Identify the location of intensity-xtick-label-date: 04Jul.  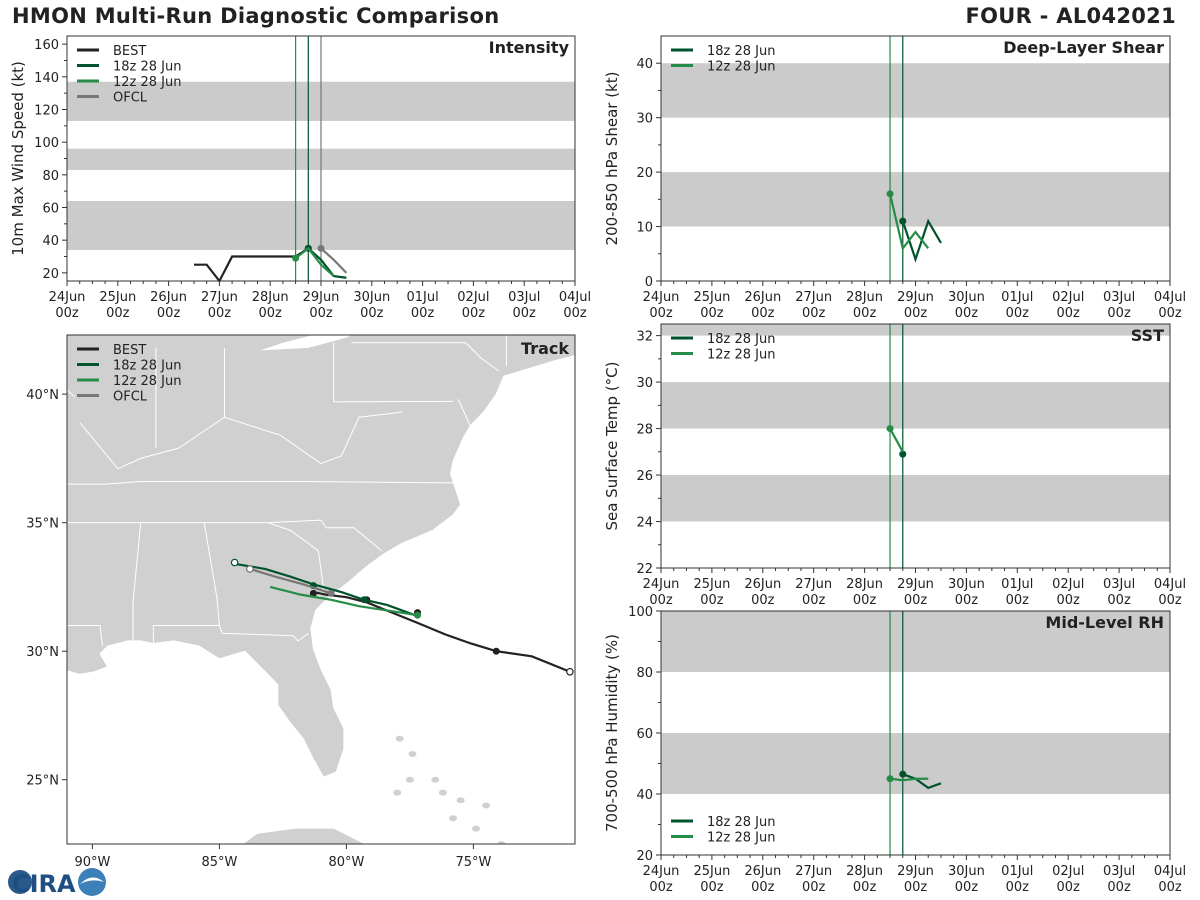
(575, 297).